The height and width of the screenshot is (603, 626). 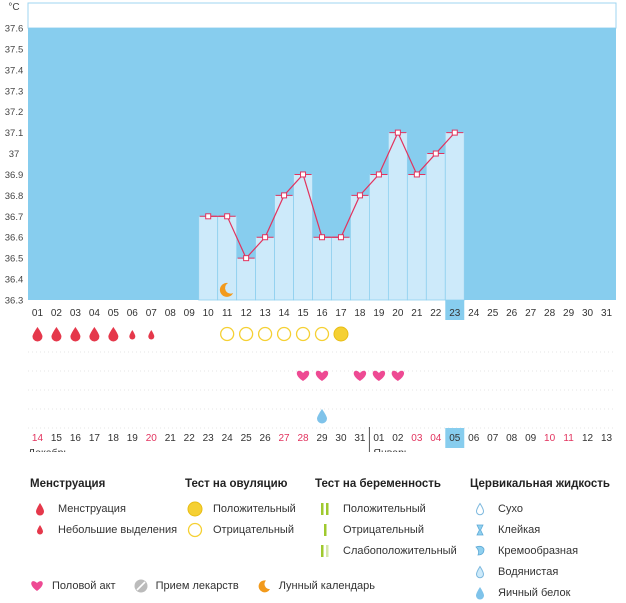 I want to click on y-tick-label: 36.9, so click(x=14, y=175).